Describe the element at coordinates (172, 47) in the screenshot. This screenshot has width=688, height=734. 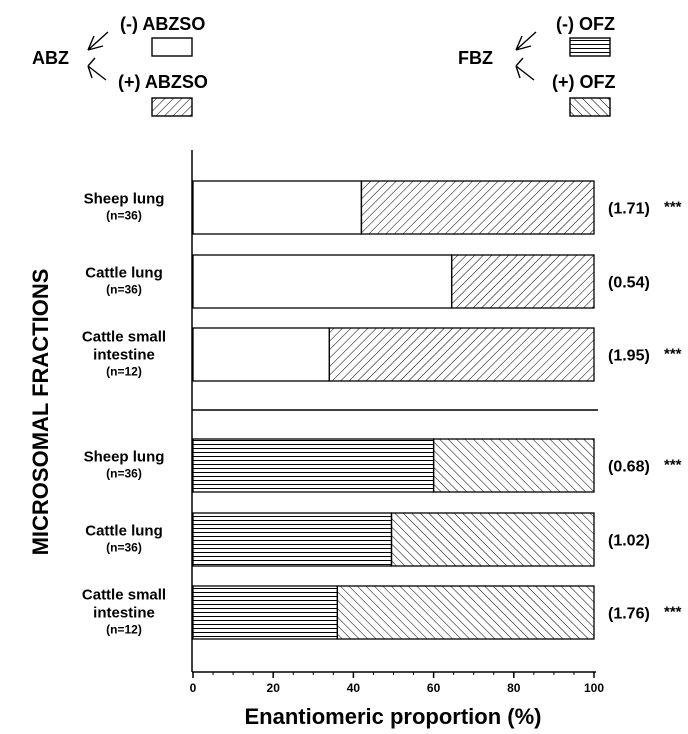
I see `legend-abz-minus-swatch` at that location.